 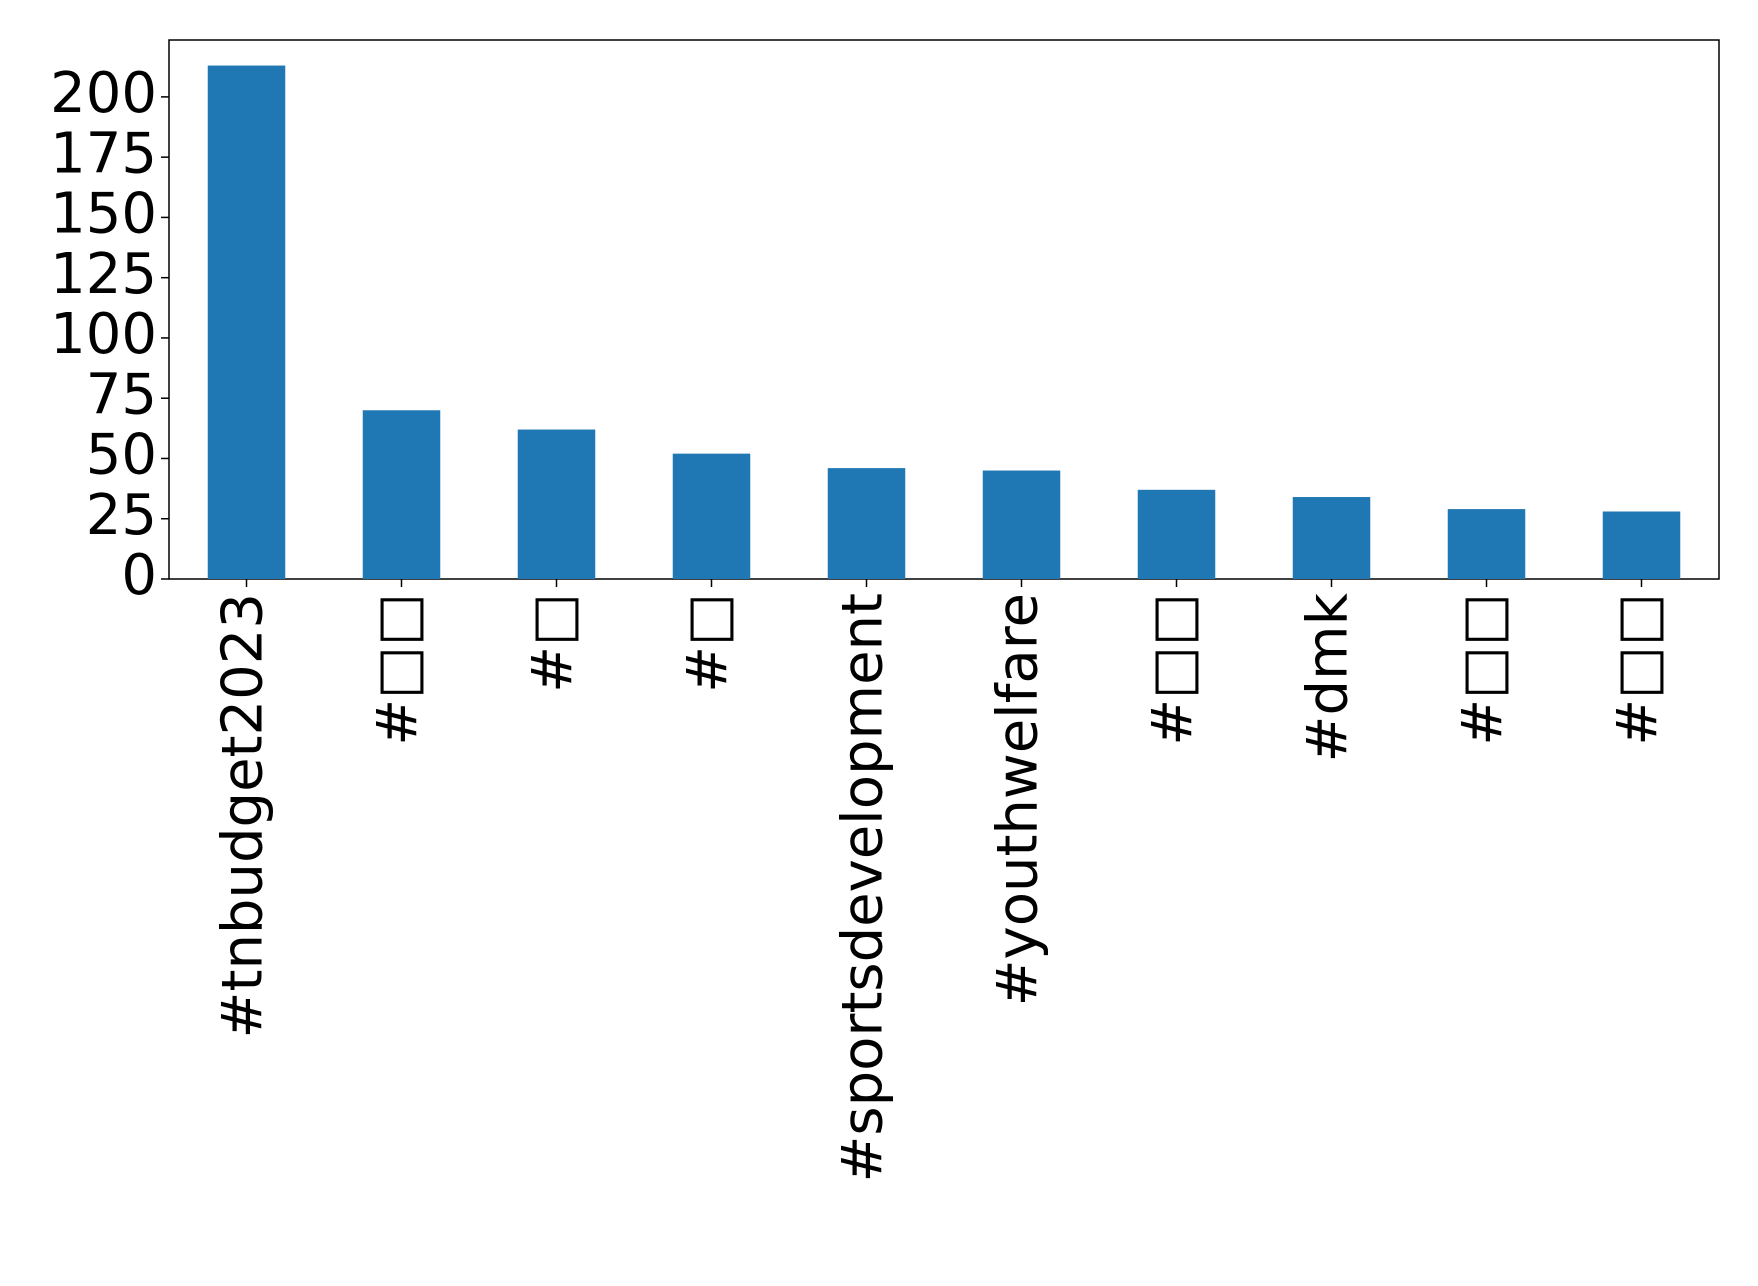 What do you see at coordinates (103, 153) in the screenshot?
I see `y-tick-label: 175` at bounding box center [103, 153].